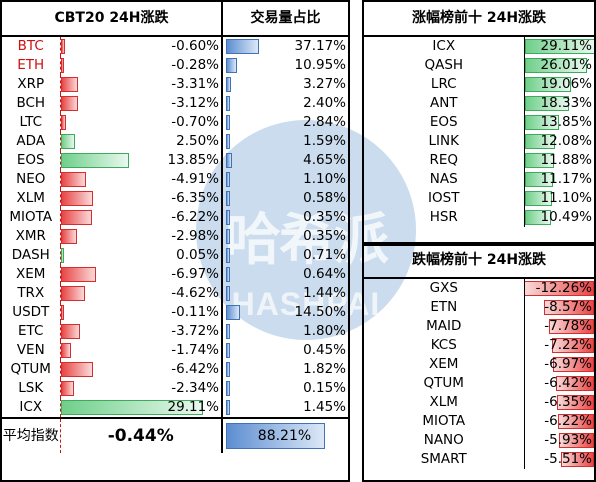 Image resolution: width=596 pixels, height=482 pixels. Describe the element at coordinates (443, 179) in the screenshot. I see `coin-name: NAS` at that location.